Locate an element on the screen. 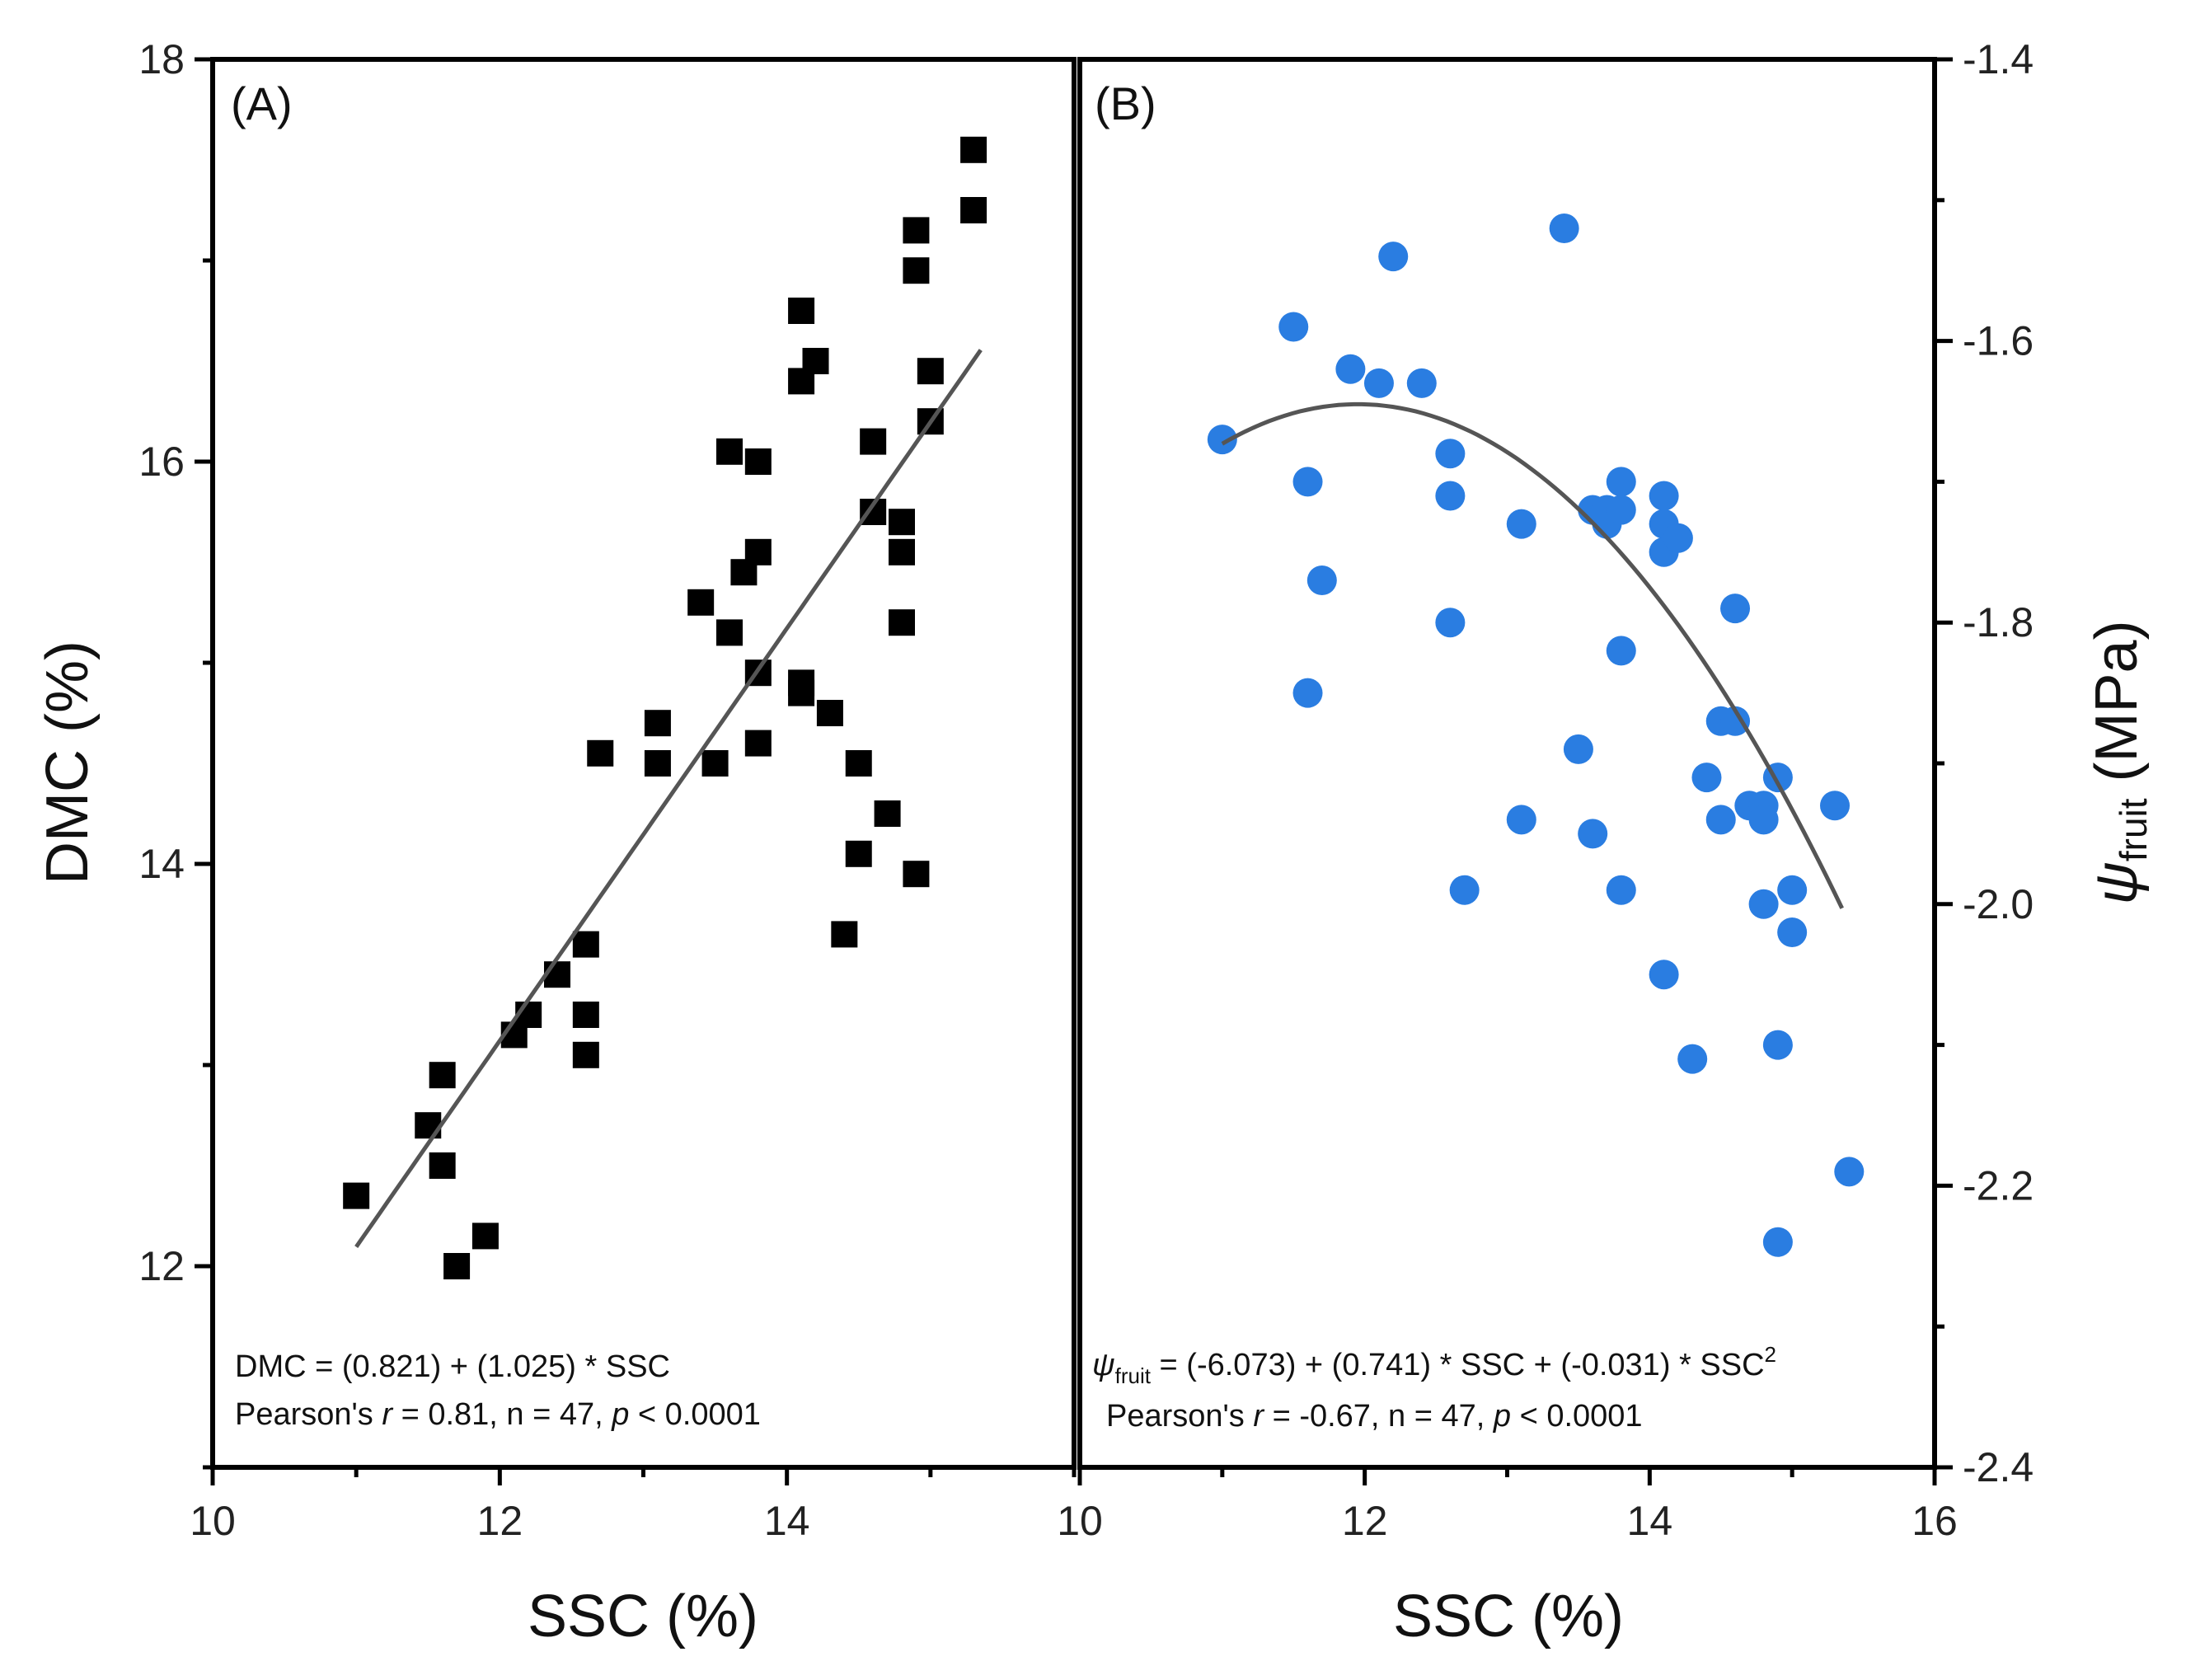 The height and width of the screenshot is (1680, 2186). panel-b-stats: Pearson's r = -0.67, n = 47, p < 0.0001 is located at coordinates (1374, 1416).